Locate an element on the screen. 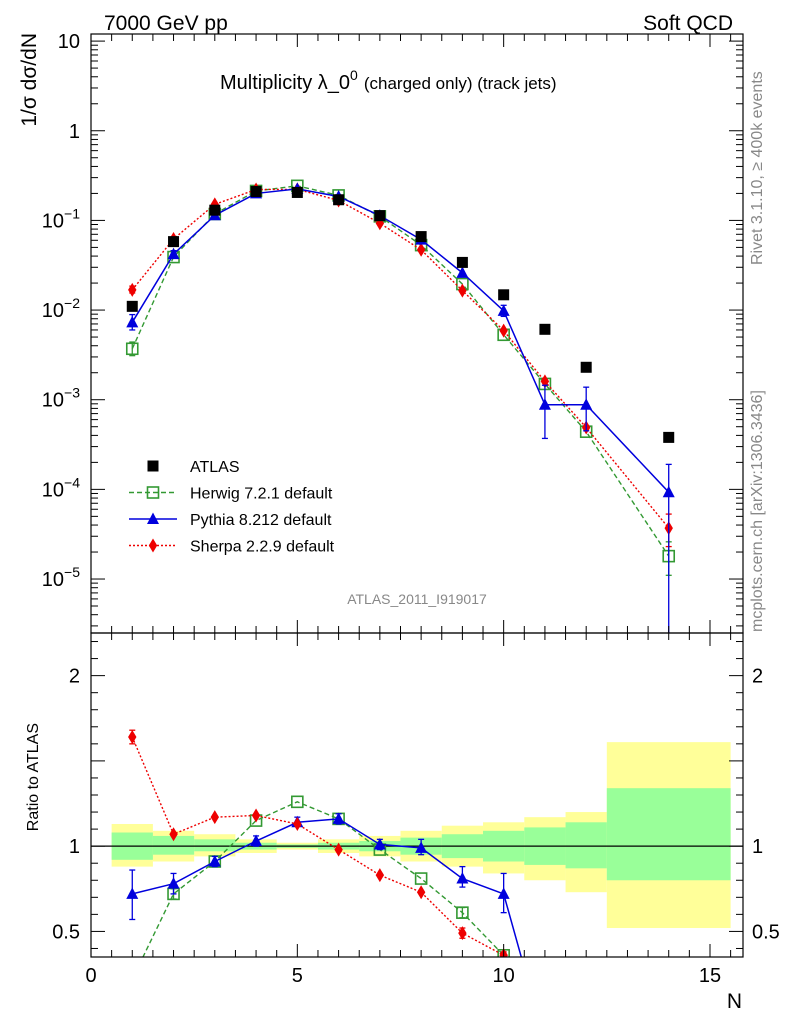 The width and height of the screenshot is (786, 1024). legend-label-atlas: ATLAS is located at coordinates (215, 467).